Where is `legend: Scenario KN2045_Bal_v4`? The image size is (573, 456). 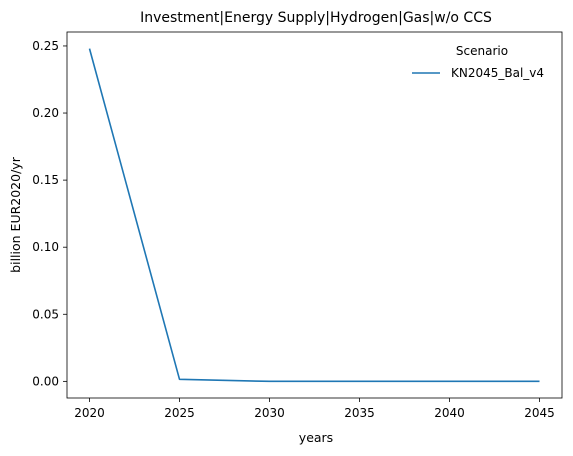 legend: Scenario KN2045_Bal_v4 is located at coordinates (478, 62).